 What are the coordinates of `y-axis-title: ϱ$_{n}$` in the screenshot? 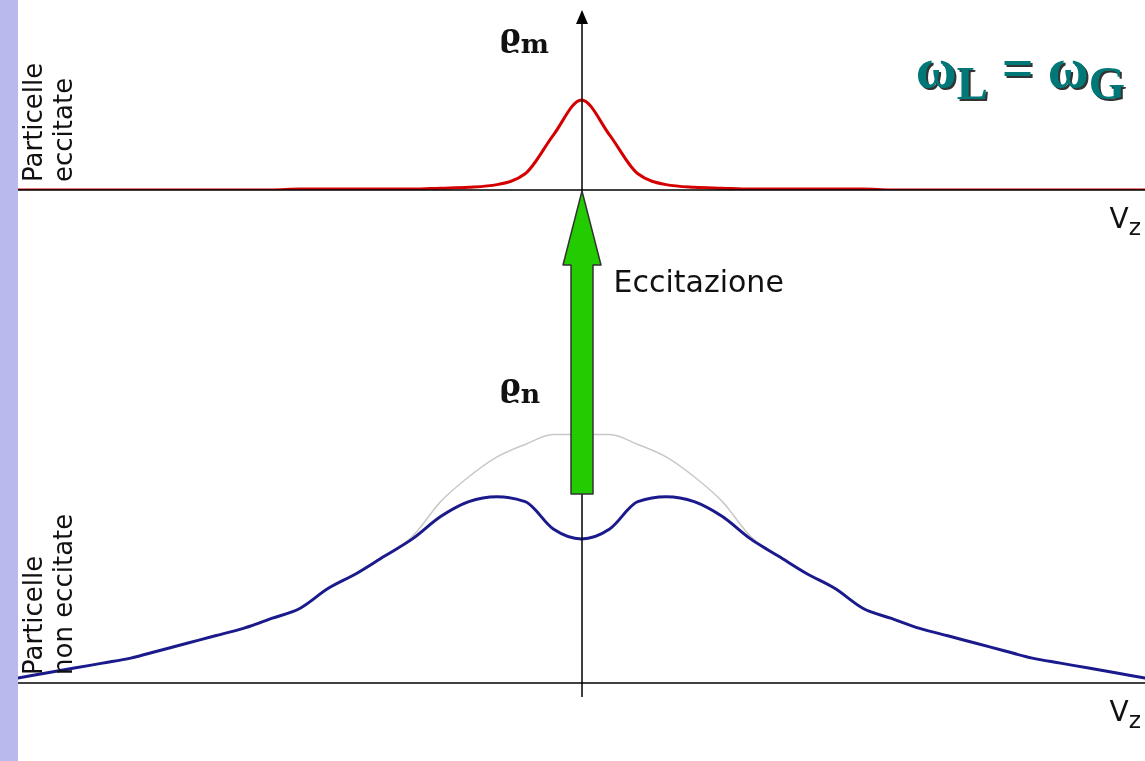 It's located at (520, 388).